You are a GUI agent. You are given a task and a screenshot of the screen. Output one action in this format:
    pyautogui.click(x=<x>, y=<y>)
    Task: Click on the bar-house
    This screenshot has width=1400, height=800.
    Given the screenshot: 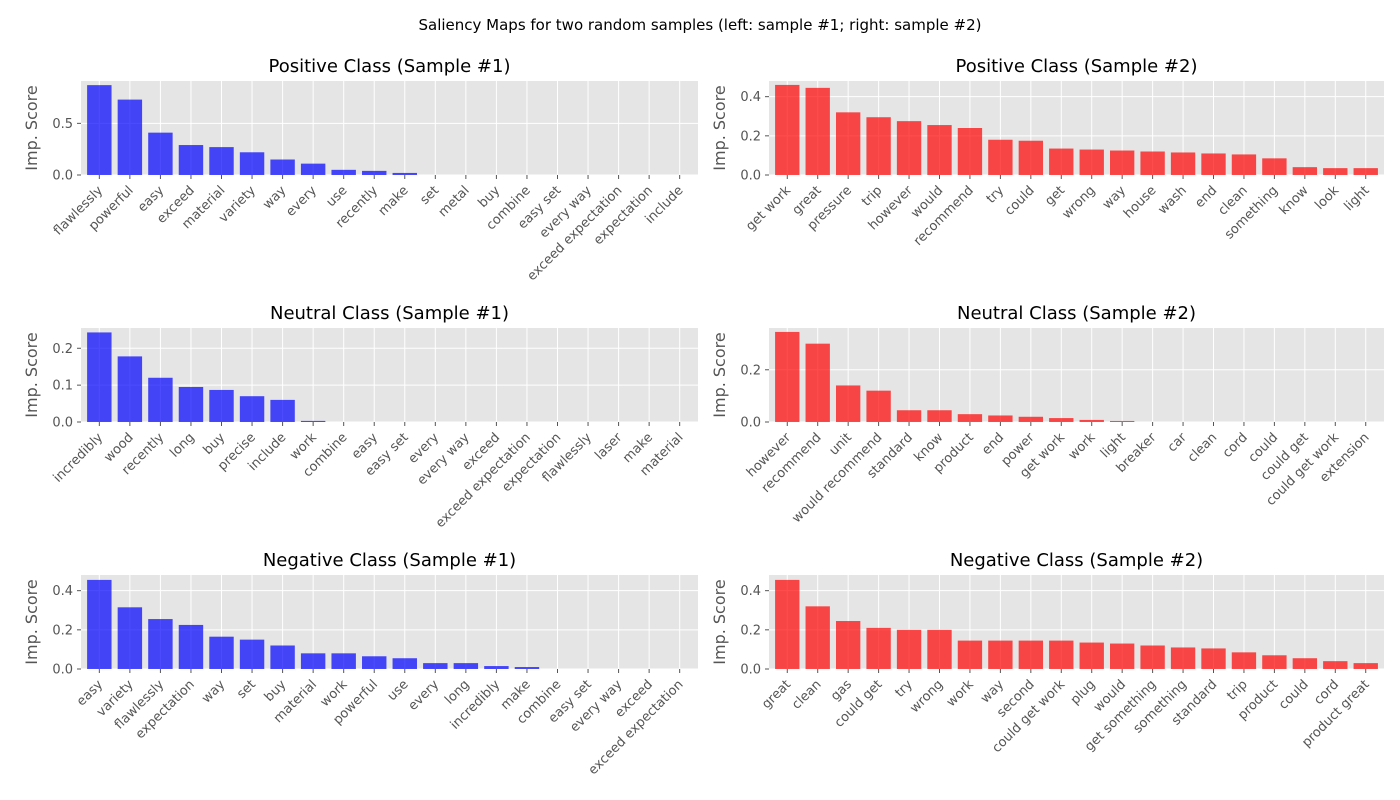 What is the action you would take?
    pyautogui.click(x=1152, y=163)
    